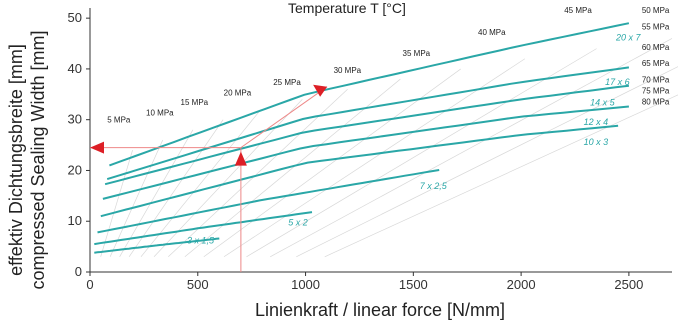 The width and height of the screenshot is (678, 323). Describe the element at coordinates (656, 63) in the screenshot. I see `pressure-label: 65 MPa` at that location.